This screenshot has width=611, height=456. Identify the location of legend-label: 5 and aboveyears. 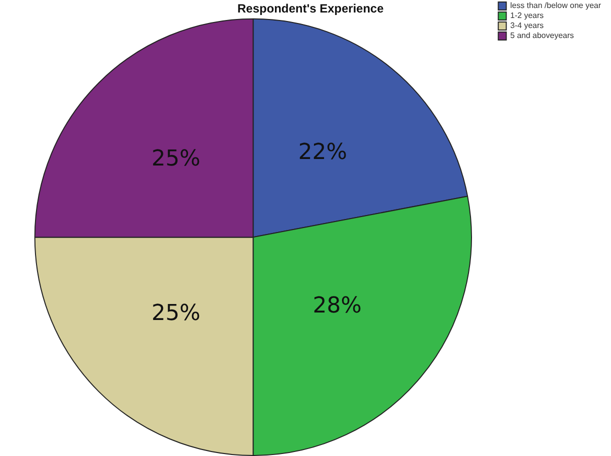
(542, 35).